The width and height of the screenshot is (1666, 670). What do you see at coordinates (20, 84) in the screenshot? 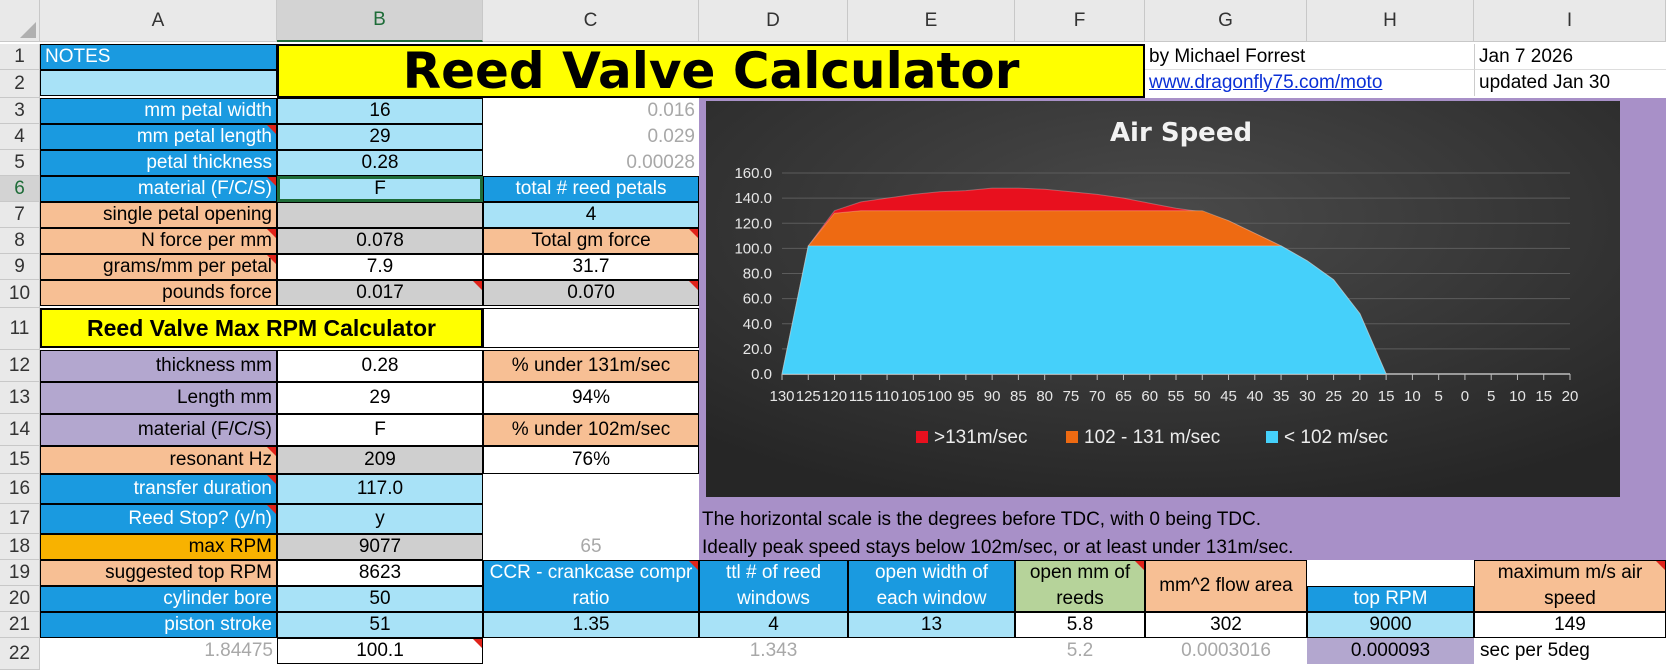
I see `row-header-2: 2` at bounding box center [20, 84].